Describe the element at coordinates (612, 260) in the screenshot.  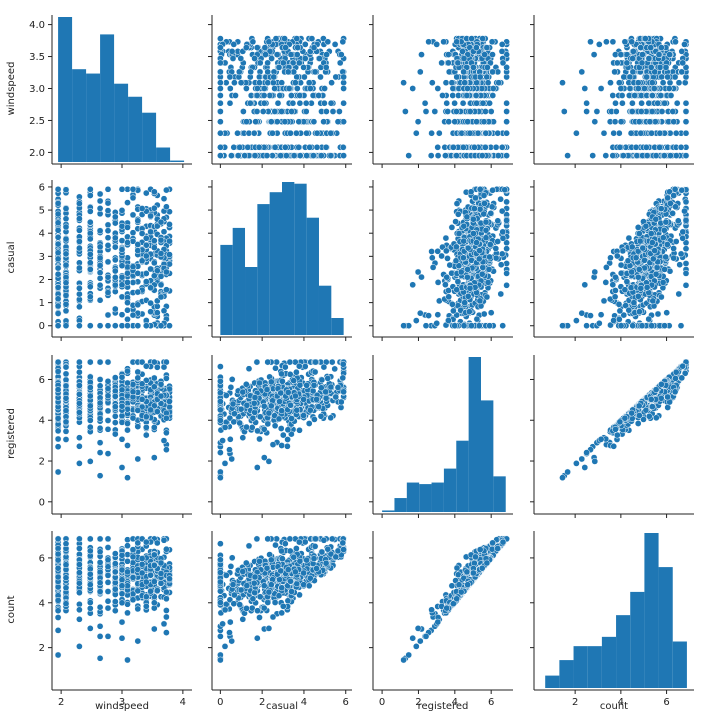
I see `panel-casual-vs-count` at that location.